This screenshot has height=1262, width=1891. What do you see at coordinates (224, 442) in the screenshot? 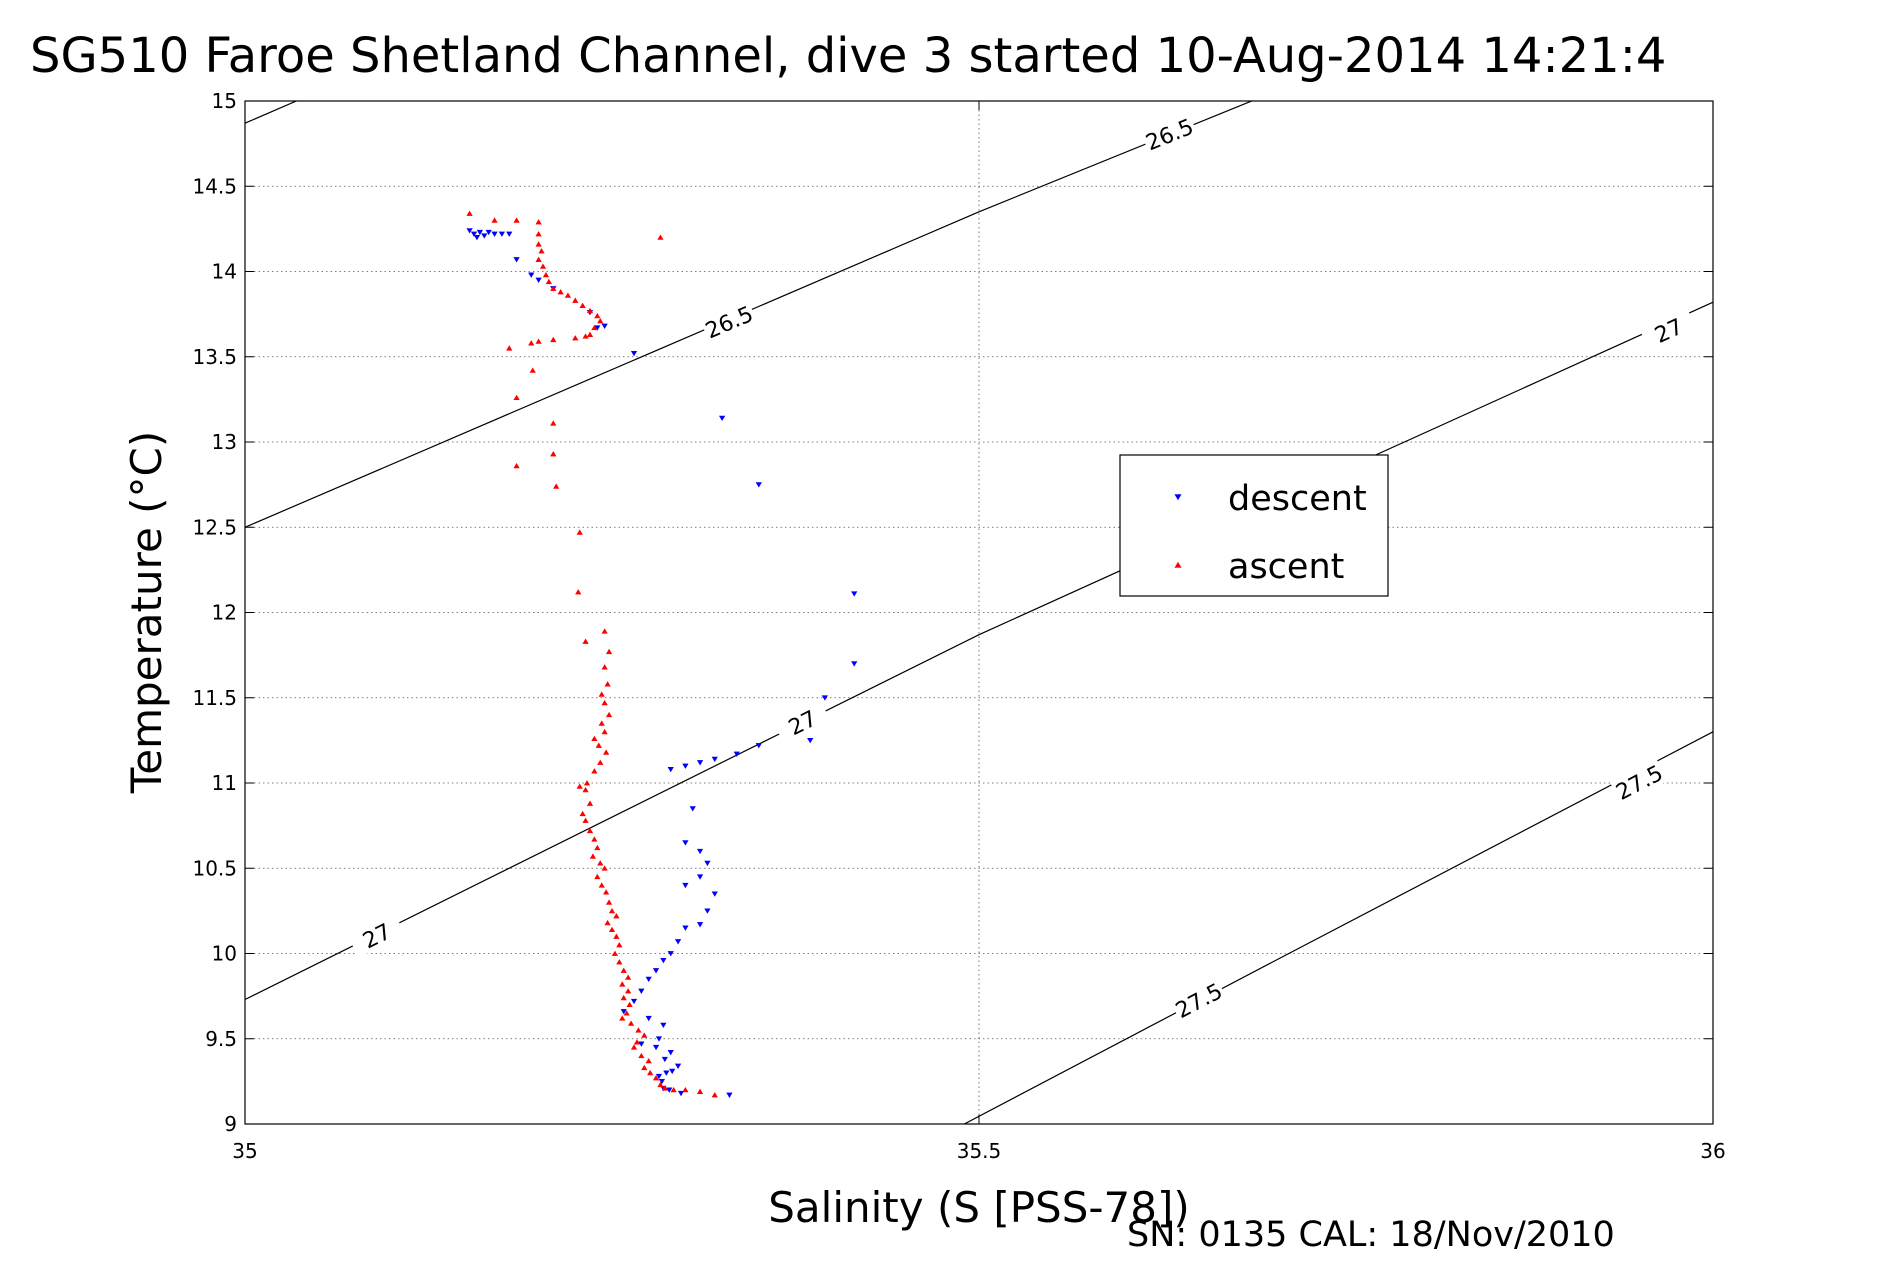
I see `y-tick-label: 13` at bounding box center [224, 442].